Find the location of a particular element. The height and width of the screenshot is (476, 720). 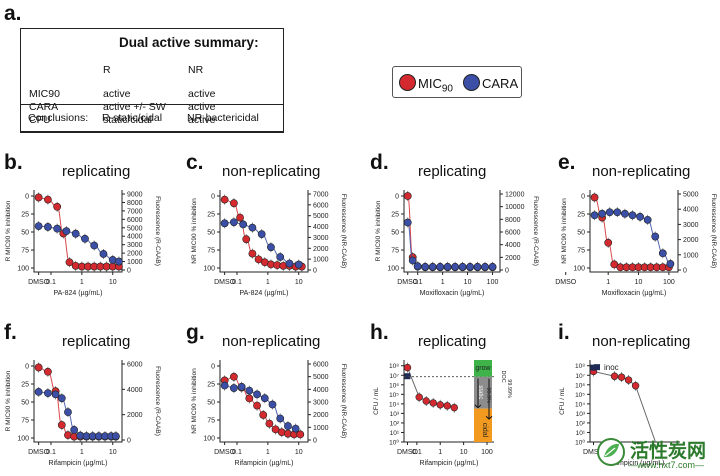

summary-col-r: R is located at coordinates (107, 70).